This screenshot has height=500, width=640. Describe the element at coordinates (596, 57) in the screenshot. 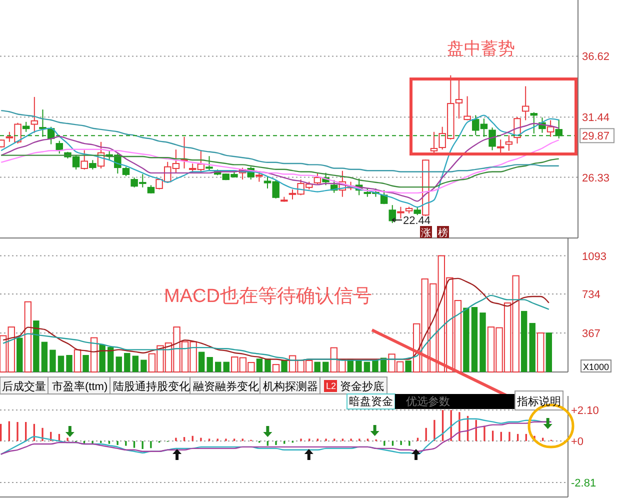

I see `y-tick-label: 36.62` at that location.